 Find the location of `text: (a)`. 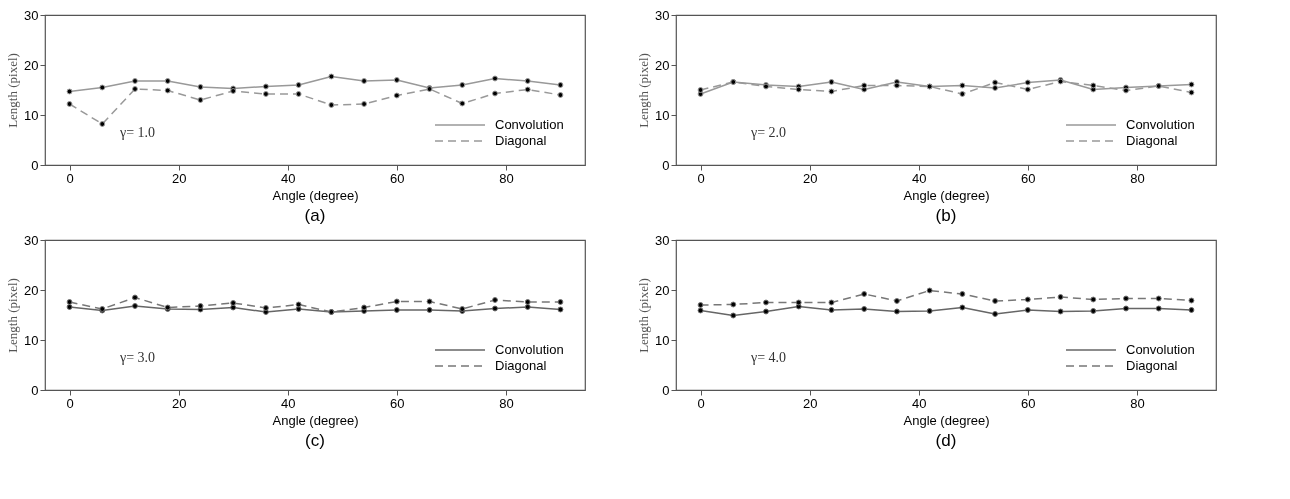

text: (a) is located at coordinates (315, 215).